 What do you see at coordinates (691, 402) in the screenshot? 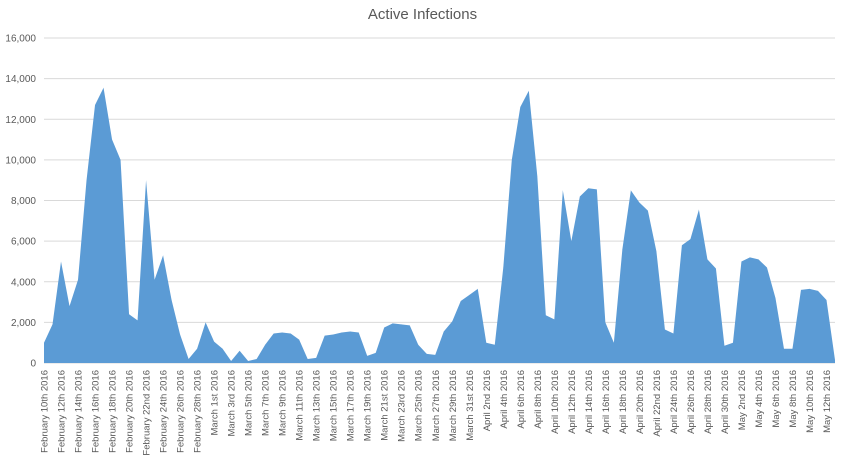
I see `x-tick-label: April 26th 2016` at bounding box center [691, 402].